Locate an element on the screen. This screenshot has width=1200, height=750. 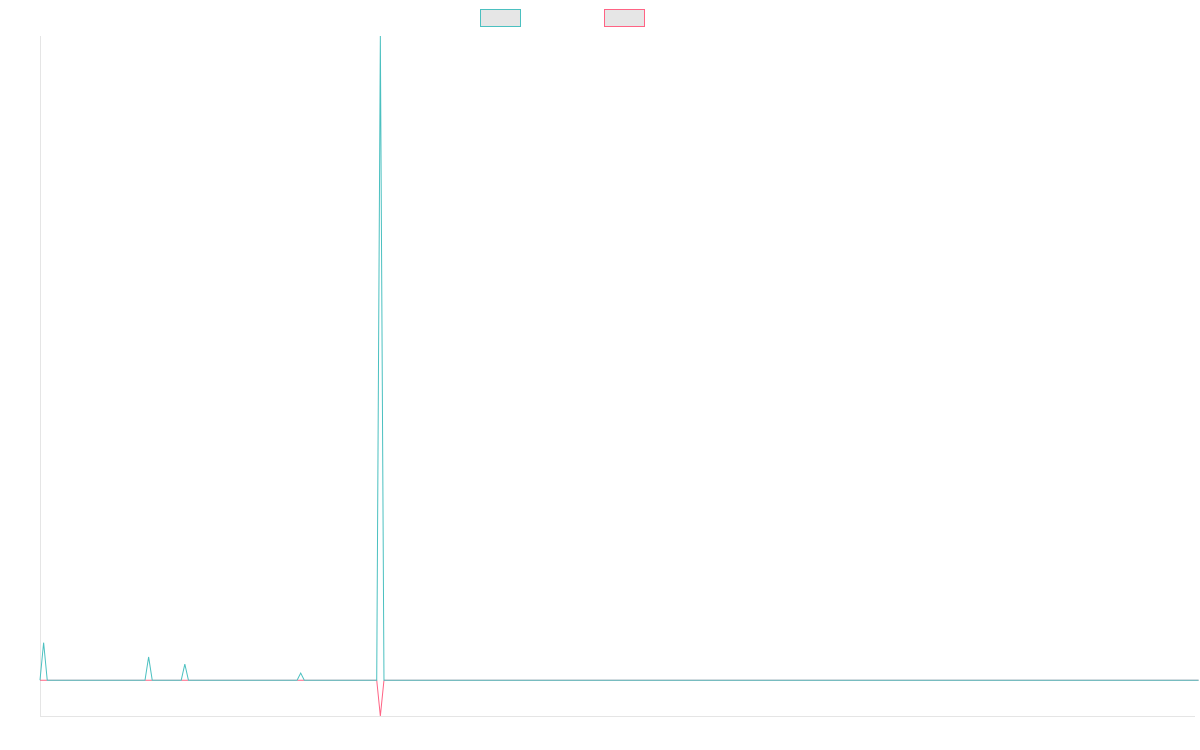
legend is located at coordinates (600, 18).